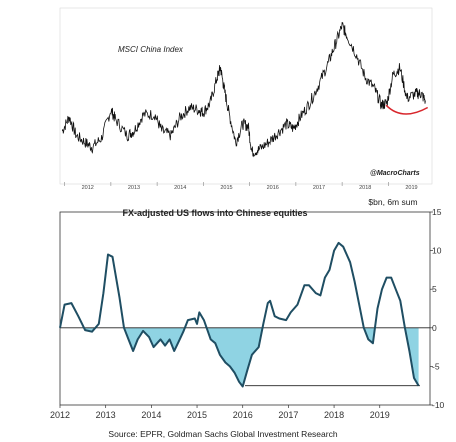 The image size is (456, 442). What do you see at coordinates (243, 415) in the screenshot?
I see `x-tick-label: 2016` at bounding box center [243, 415].